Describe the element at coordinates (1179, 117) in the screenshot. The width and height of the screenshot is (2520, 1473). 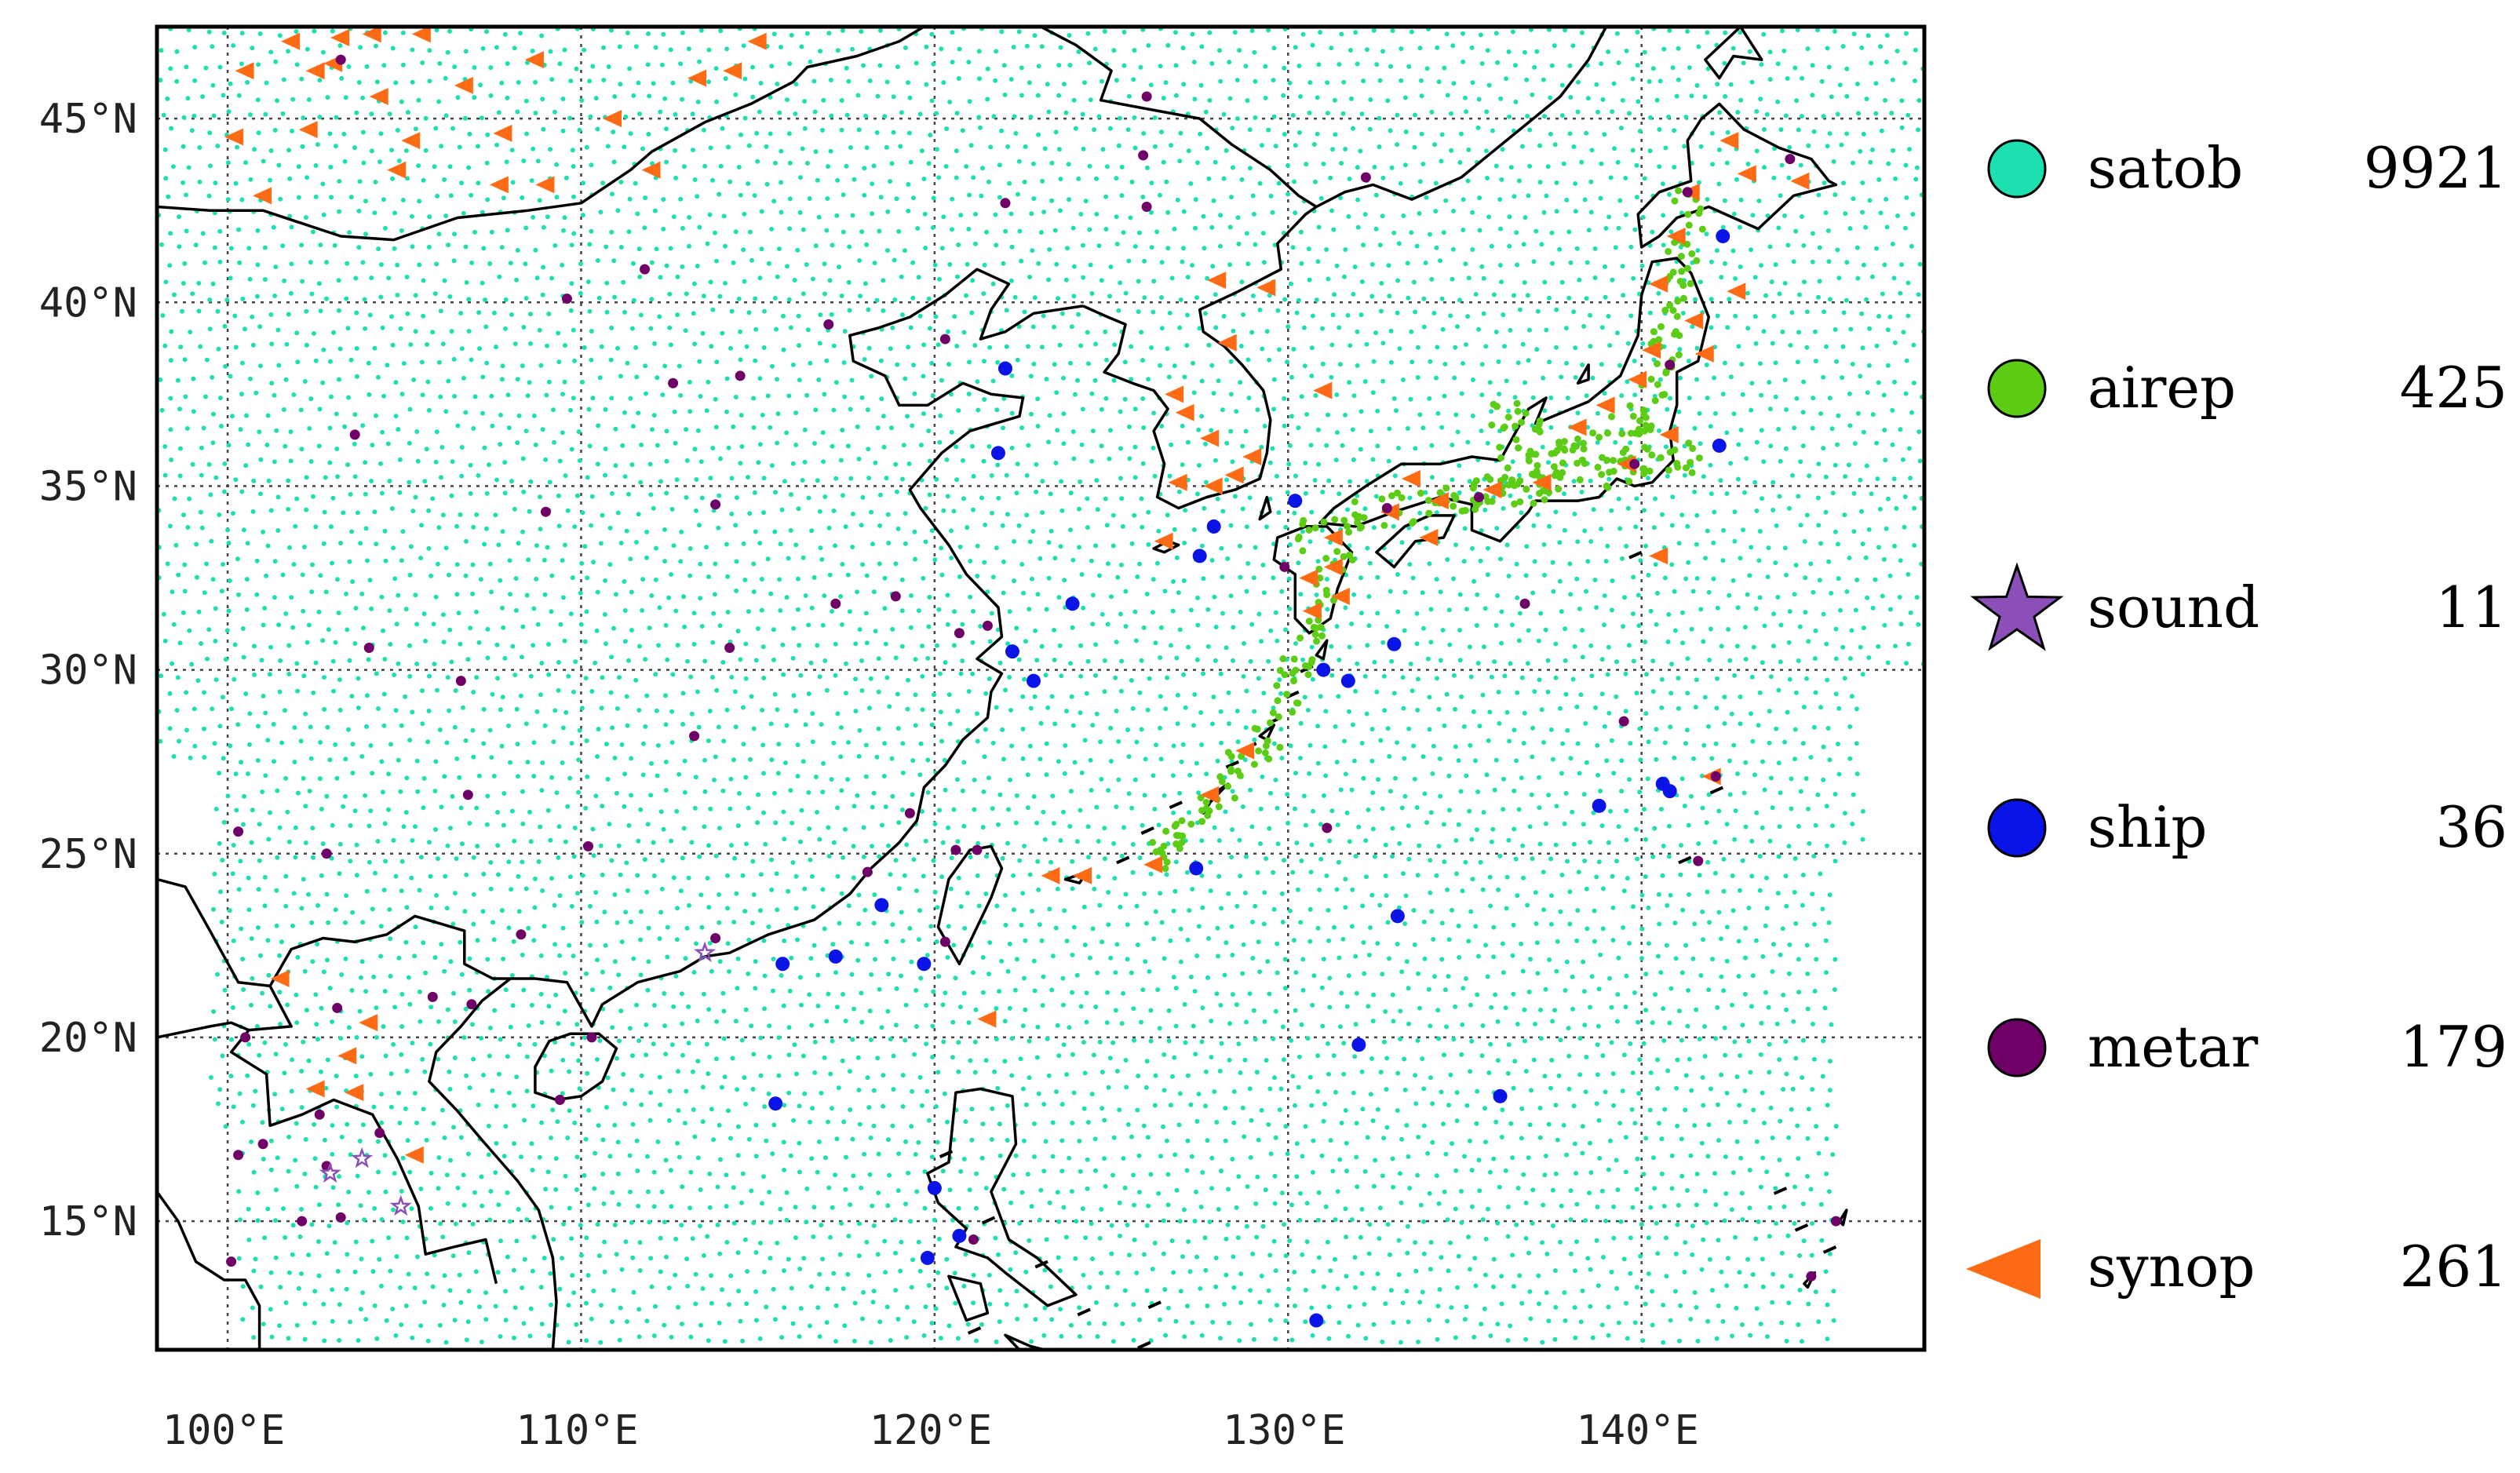
I see `border-china-russia-ne` at that location.